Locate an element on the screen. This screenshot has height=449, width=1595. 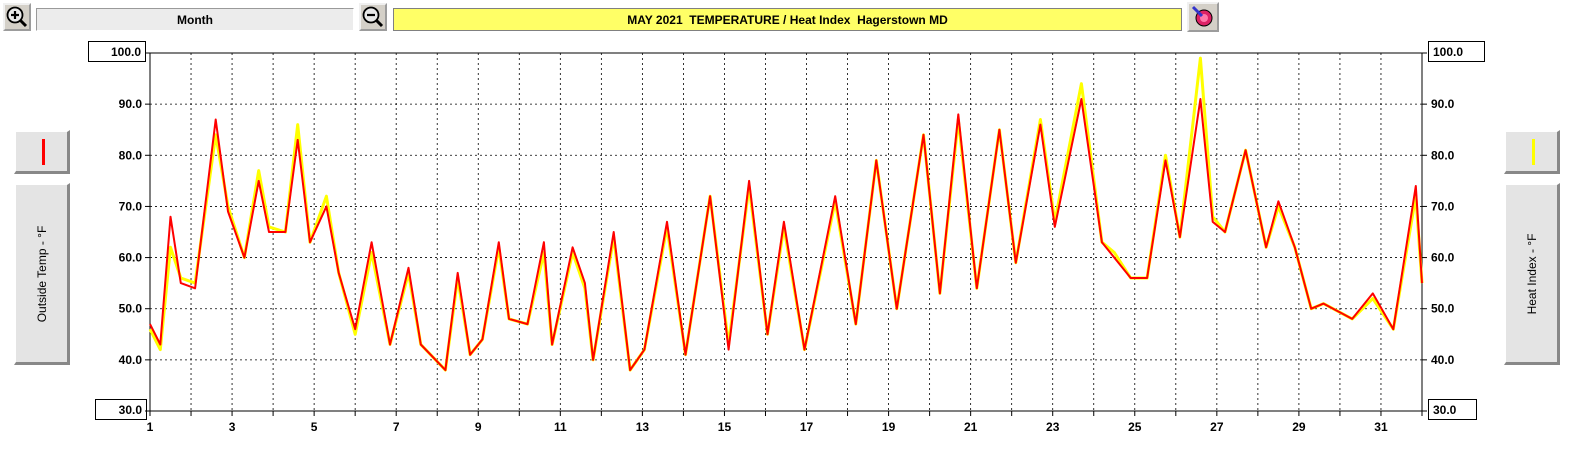
y-tick-label: 80.0 is located at coordinates (131, 155).